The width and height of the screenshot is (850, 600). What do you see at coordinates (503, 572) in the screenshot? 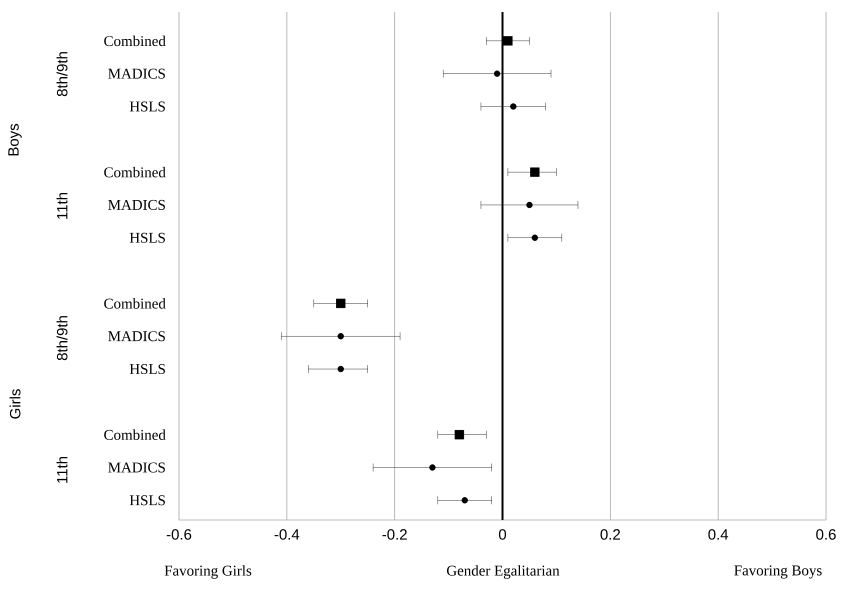
I see `text: Gender Egalitarian` at bounding box center [503, 572].